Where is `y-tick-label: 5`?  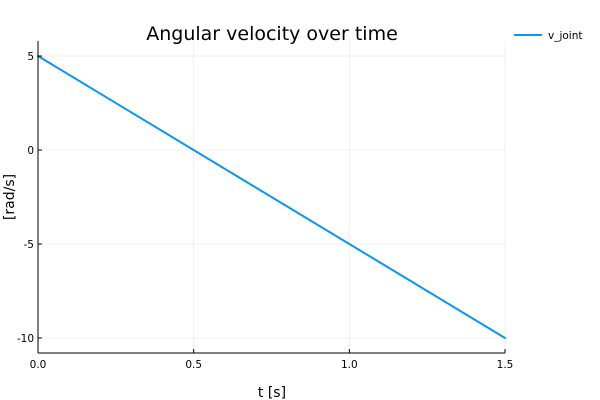 y-tick-label: 5 is located at coordinates (30, 57).